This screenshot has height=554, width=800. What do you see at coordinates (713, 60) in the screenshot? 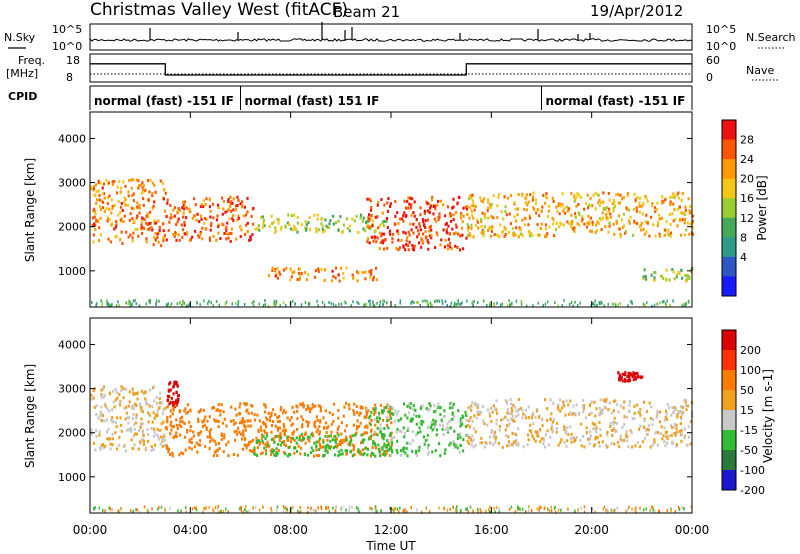
I see `nave-tick-top: 60` at bounding box center [713, 60].